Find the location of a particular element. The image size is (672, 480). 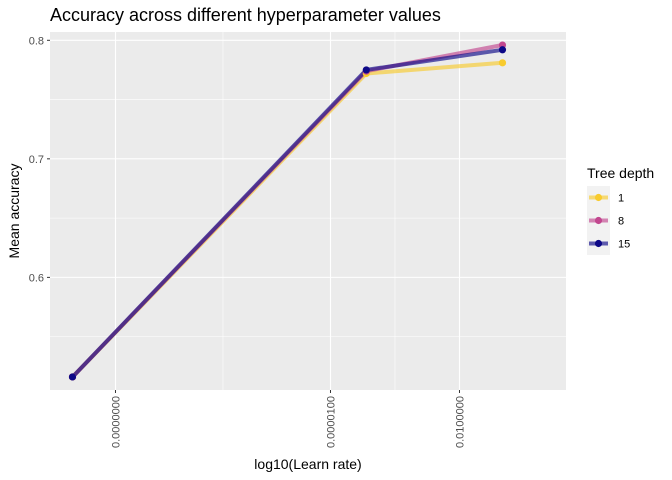

legend-label-8: 8 is located at coordinates (621, 222).